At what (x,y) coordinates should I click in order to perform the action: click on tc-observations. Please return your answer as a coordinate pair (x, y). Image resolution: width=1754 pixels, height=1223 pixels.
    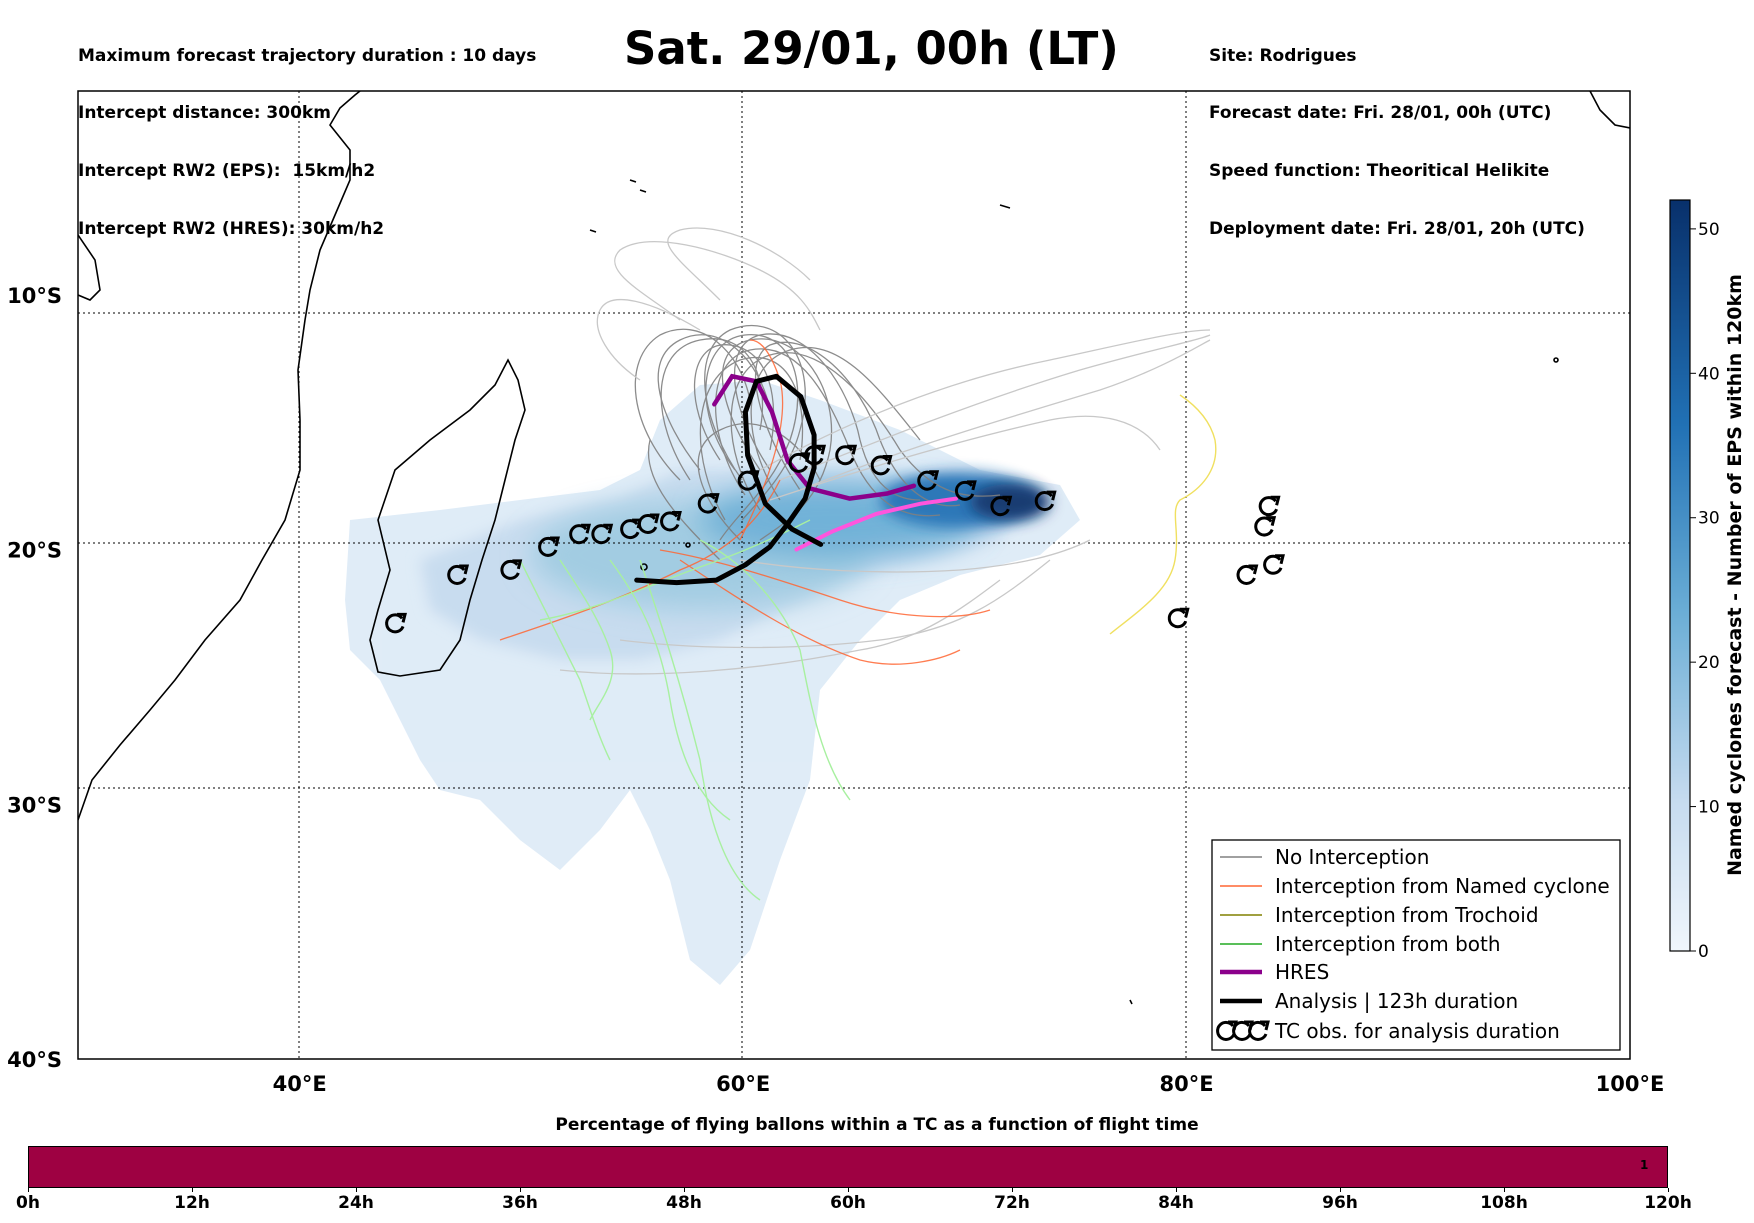
    Looking at the image, I should click on (835, 539).